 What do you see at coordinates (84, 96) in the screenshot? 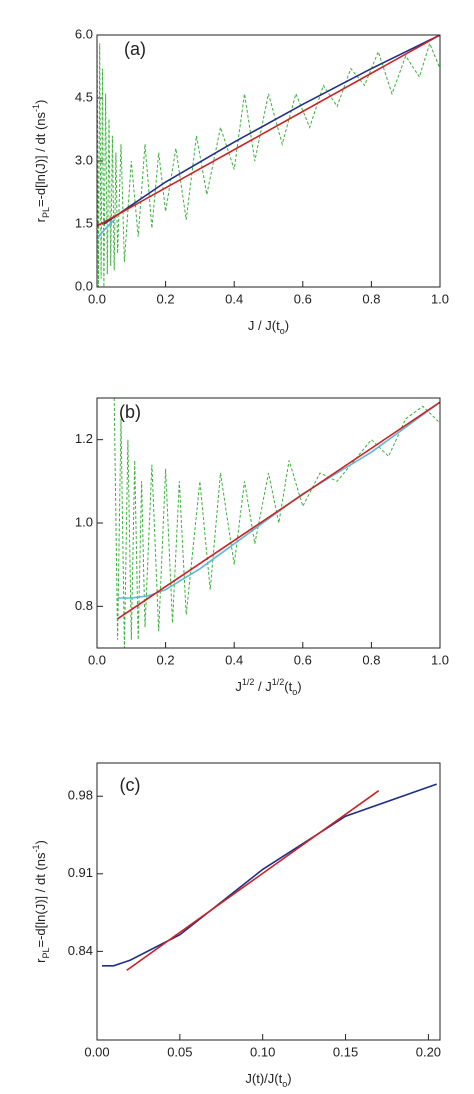
I see `y-tick-label: 4.5` at bounding box center [84, 96].